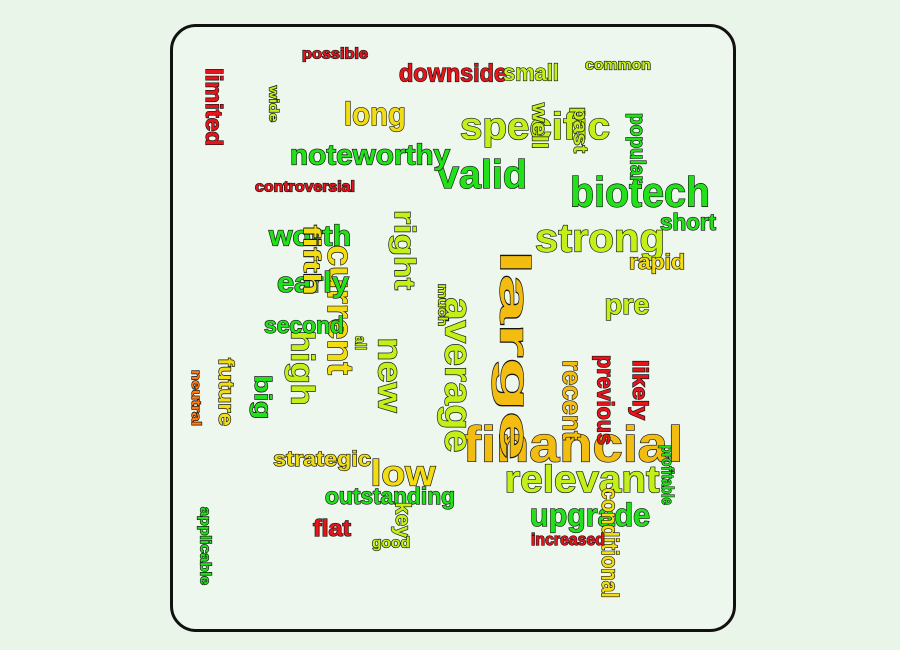 This screenshot has width=900, height=650. What do you see at coordinates (582, 480) in the screenshot?
I see `word-relevant: relevant` at bounding box center [582, 480].